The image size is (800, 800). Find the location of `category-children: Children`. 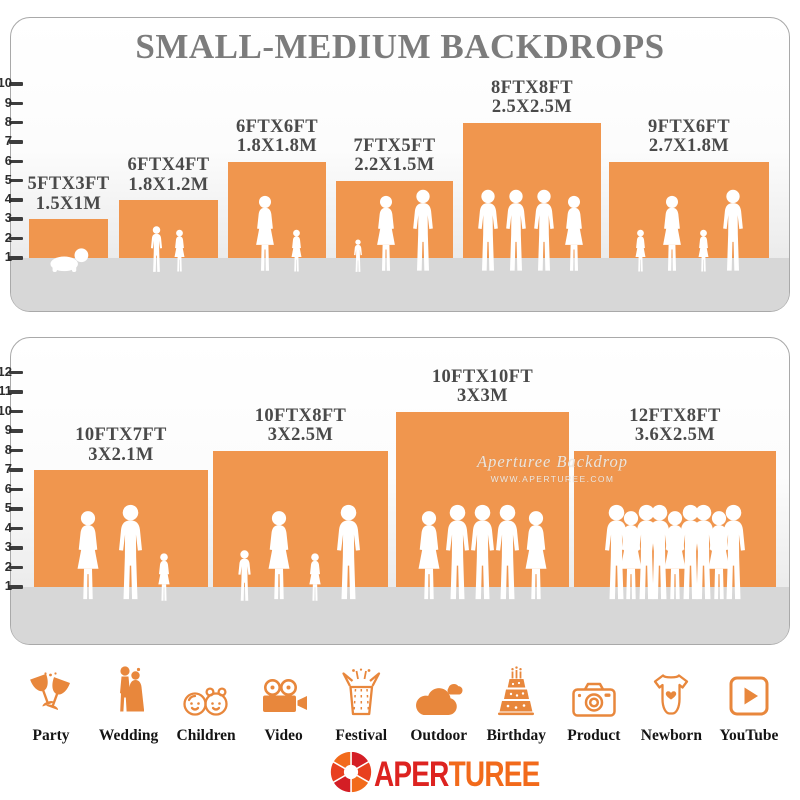

category-children: Children is located at coordinates (206, 702).